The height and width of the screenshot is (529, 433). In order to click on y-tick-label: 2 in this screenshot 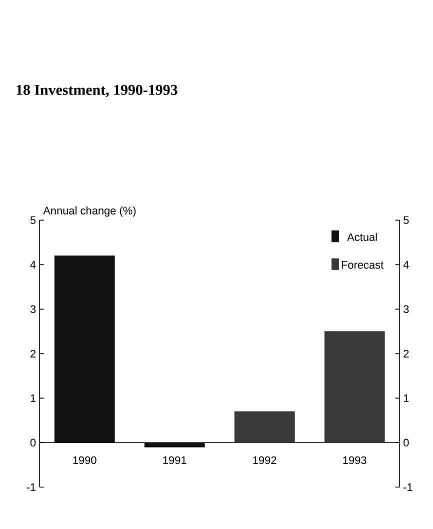, I will do `click(33, 354)`.